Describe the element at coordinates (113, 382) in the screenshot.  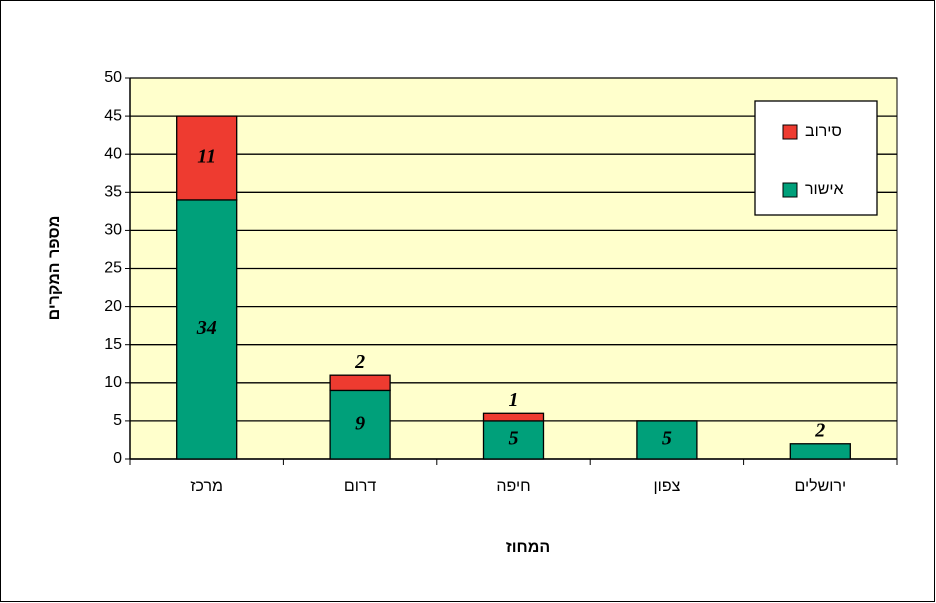
I see `y-tick-label: 10` at that location.